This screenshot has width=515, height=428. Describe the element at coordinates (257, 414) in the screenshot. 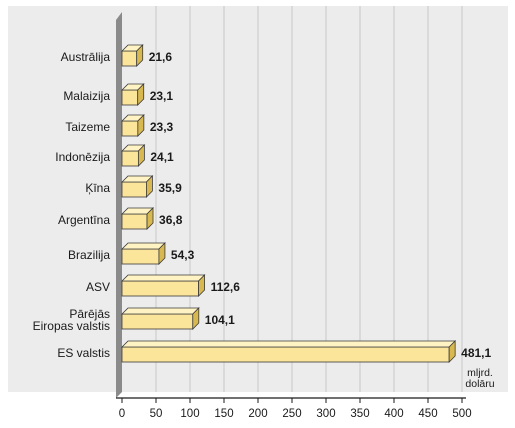

I see `x-tick-label-4: 200` at that location.